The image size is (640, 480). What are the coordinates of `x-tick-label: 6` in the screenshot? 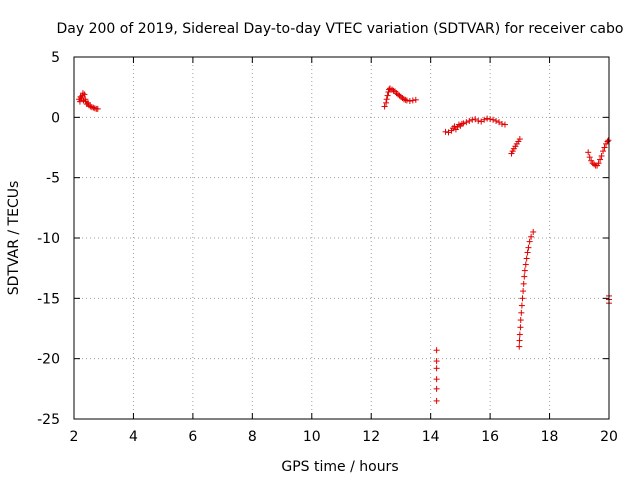 It's located at (192, 437).